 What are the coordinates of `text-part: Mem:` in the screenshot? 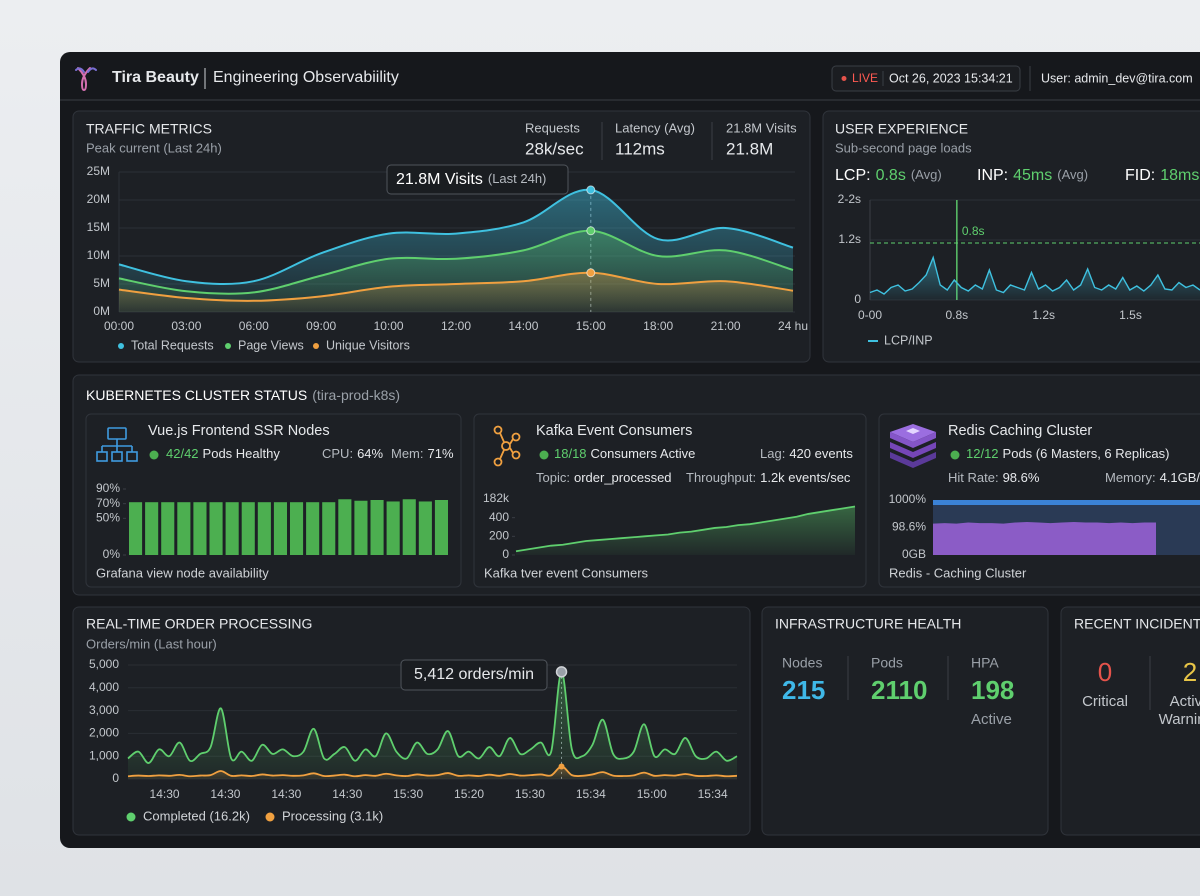 It's located at (407, 453).